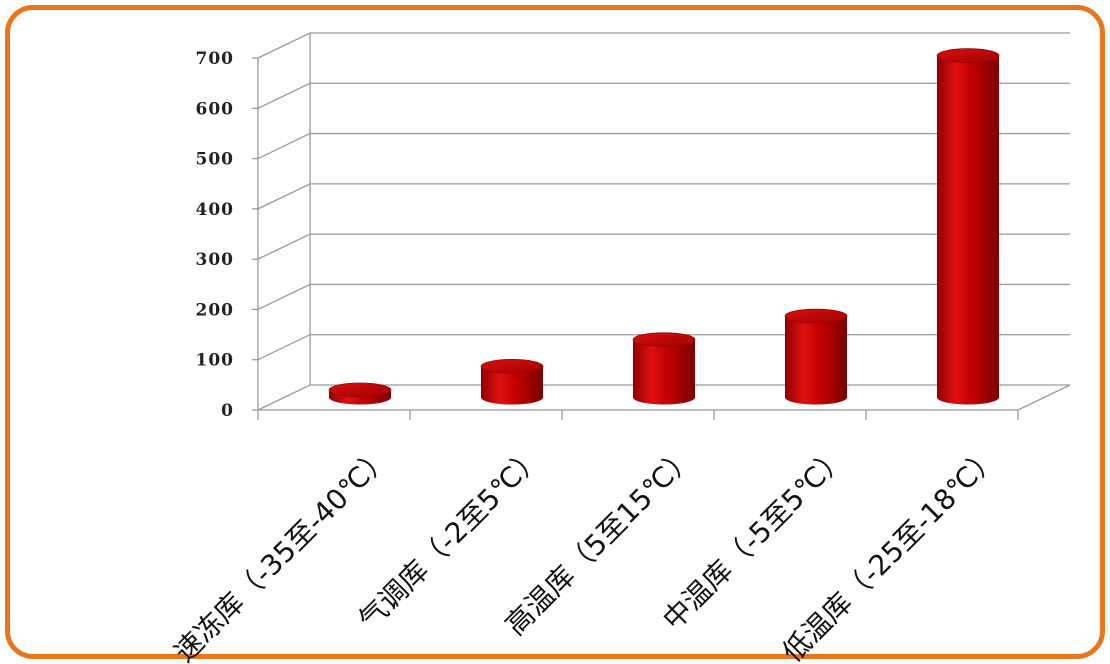 This screenshot has height=664, width=1110. What do you see at coordinates (282, 552) in the screenshot?
I see `x-tick-label: 速冻库（-35至-40℃）` at bounding box center [282, 552].